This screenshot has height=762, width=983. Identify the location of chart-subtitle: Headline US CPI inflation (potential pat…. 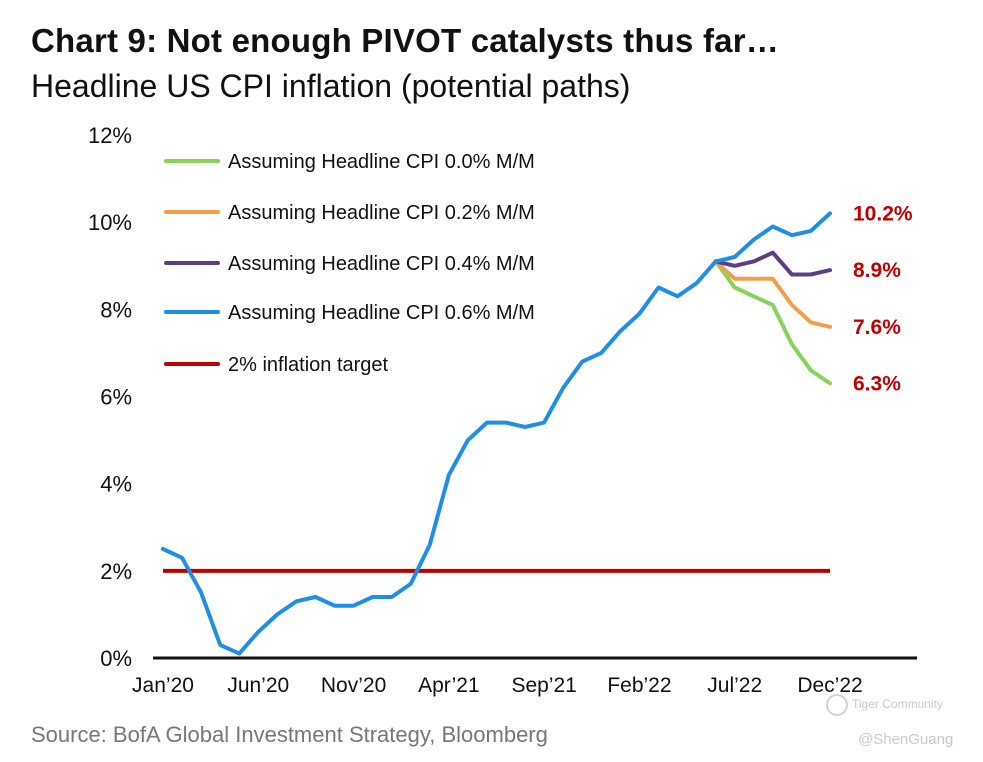
(331, 86).